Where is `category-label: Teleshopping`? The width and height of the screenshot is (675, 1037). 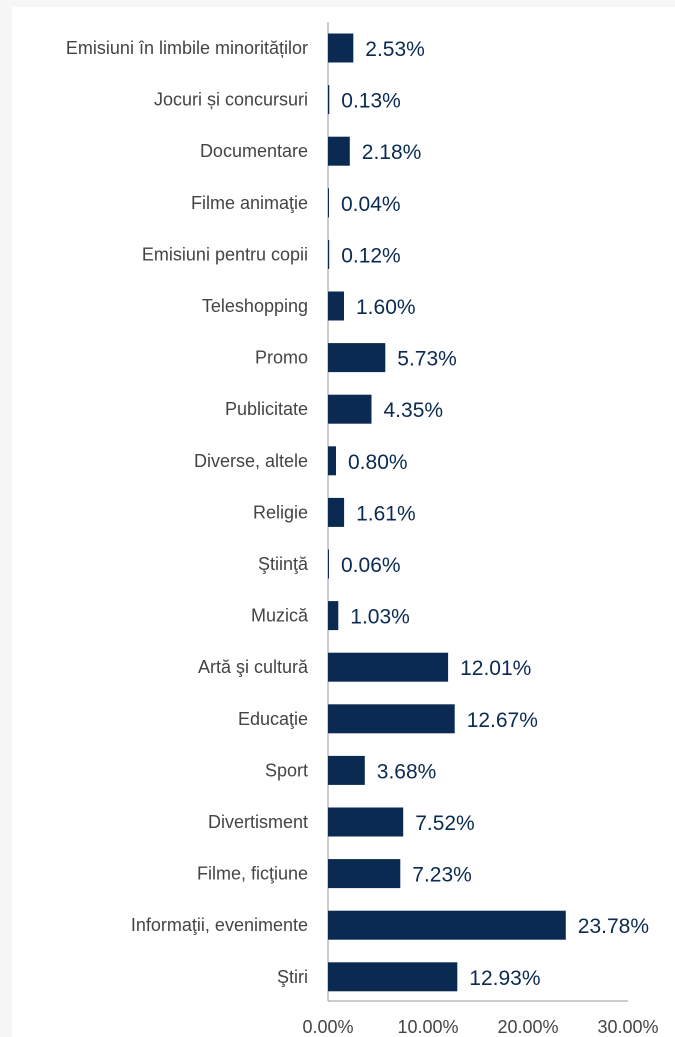 category-label: Teleshopping is located at coordinates (255, 306).